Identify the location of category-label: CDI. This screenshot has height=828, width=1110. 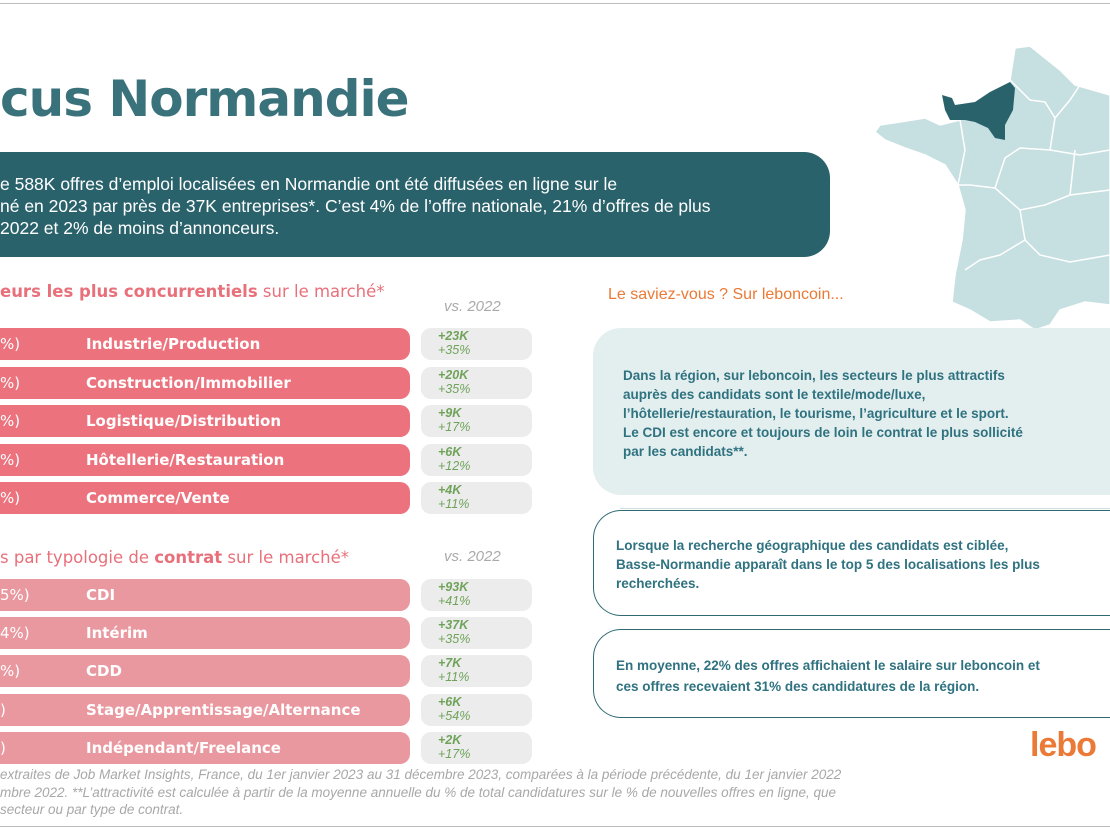
(101, 595).